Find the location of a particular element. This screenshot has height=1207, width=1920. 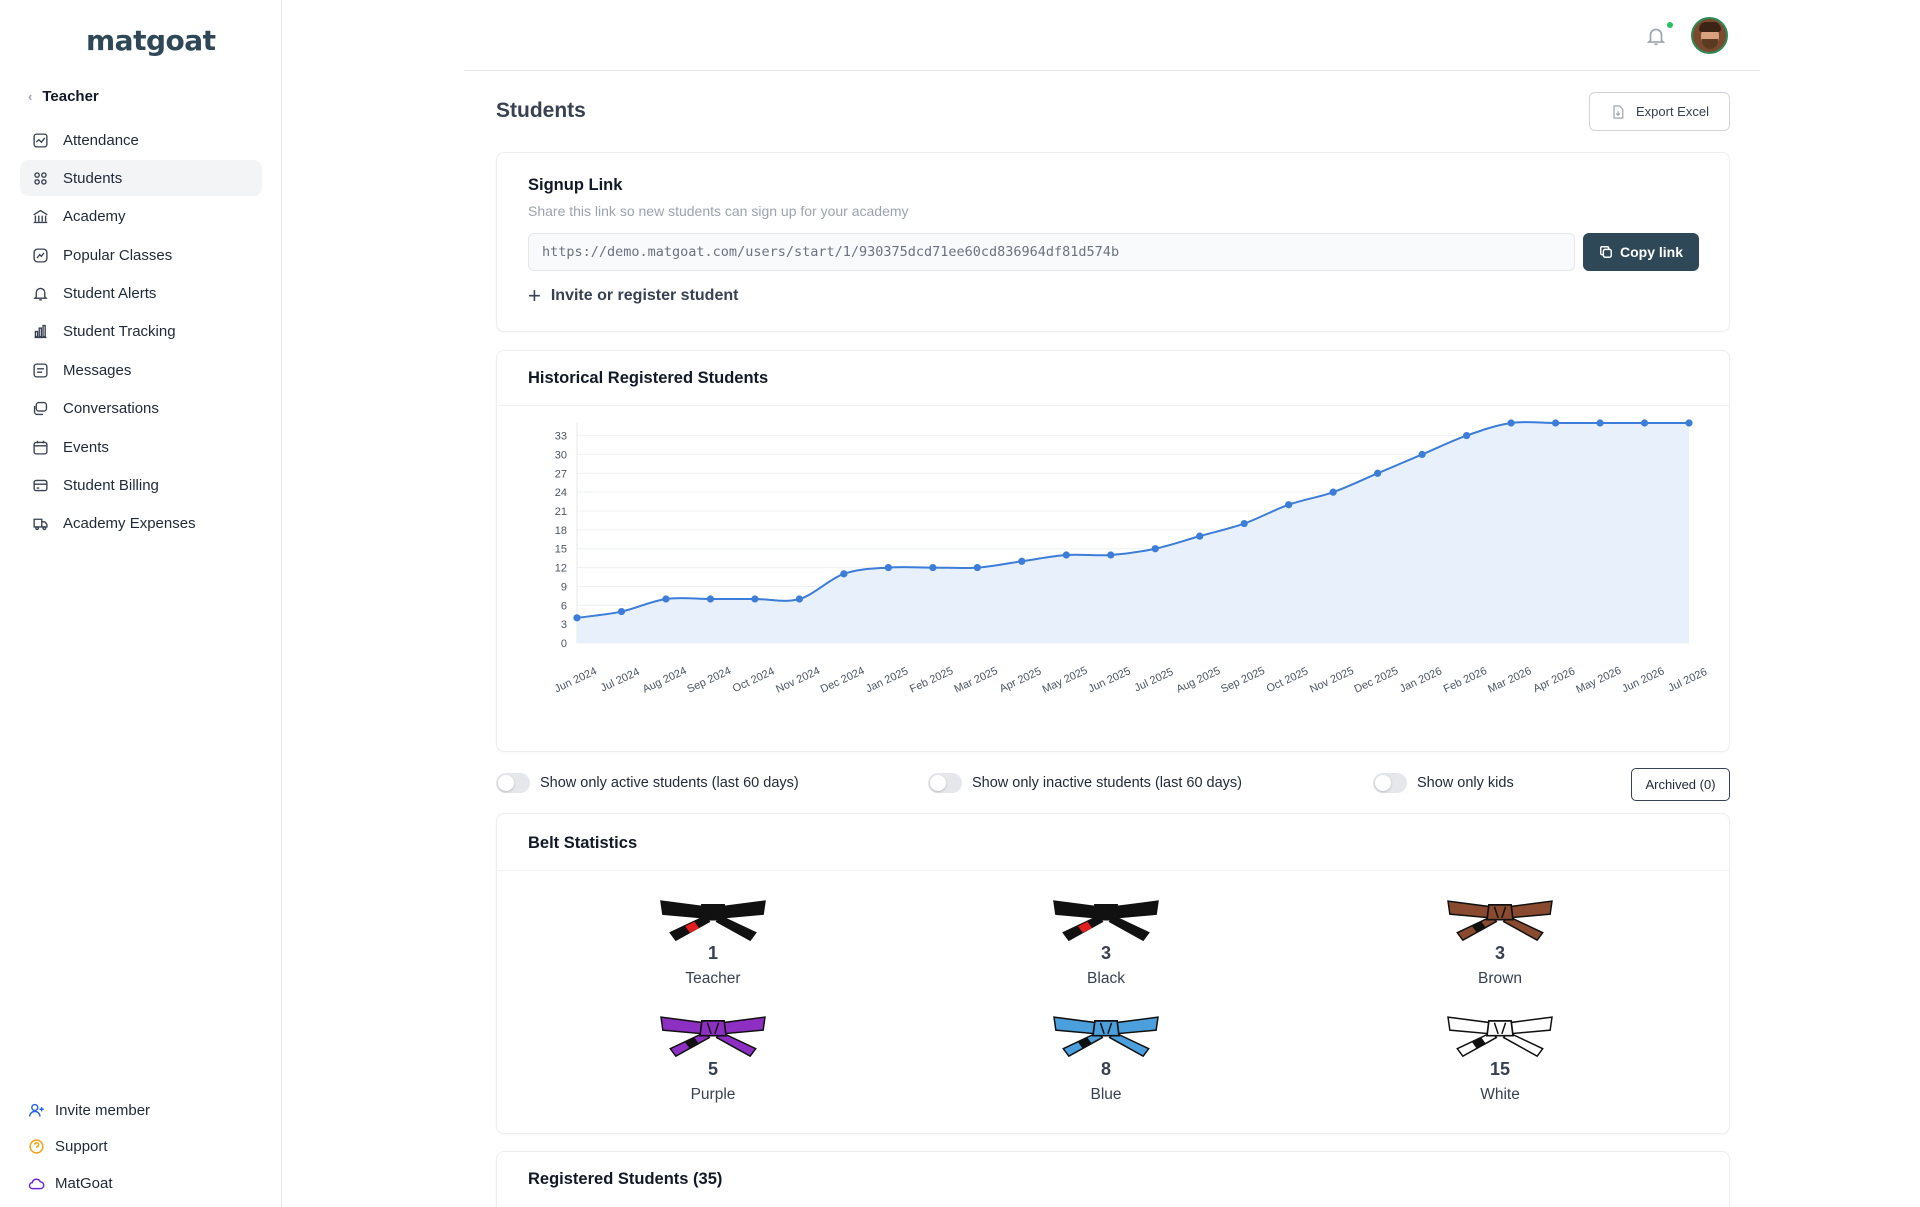

x-tick-label: Aug 2024 is located at coordinates (665, 680).